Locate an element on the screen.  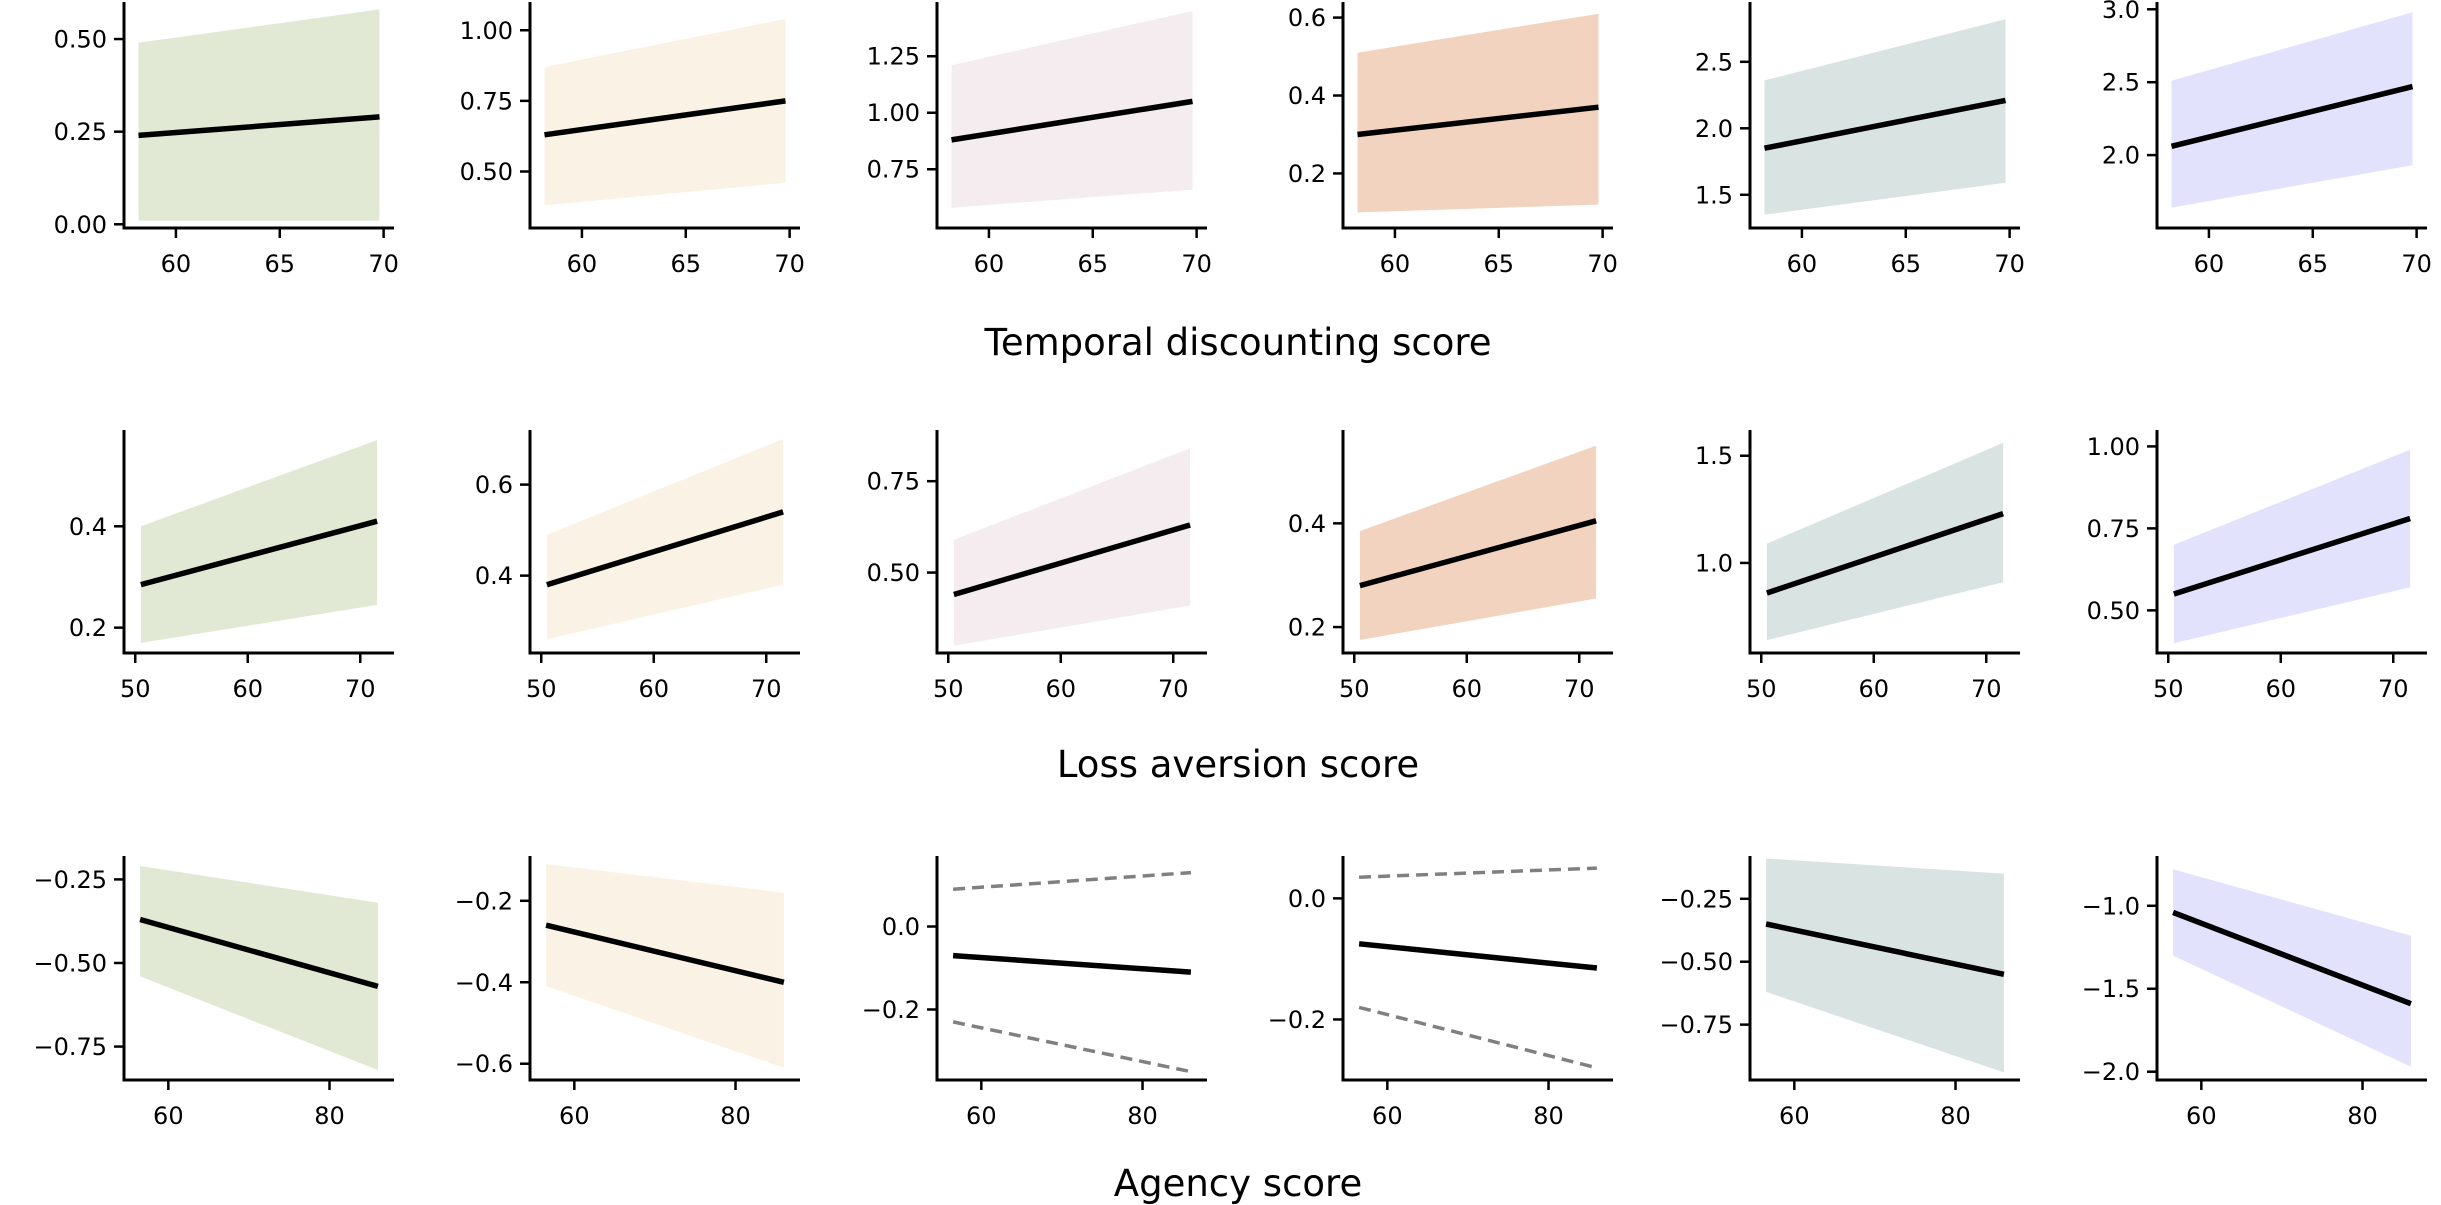
x-axis-label: Loss aversion score is located at coordinates (1238, 764).